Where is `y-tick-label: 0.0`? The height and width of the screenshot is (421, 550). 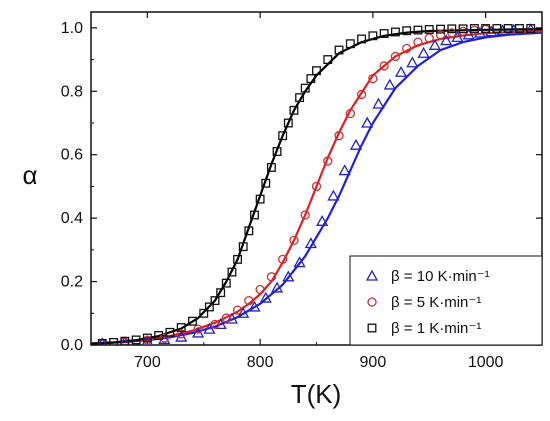 y-tick-label: 0.0 is located at coordinates (72, 345).